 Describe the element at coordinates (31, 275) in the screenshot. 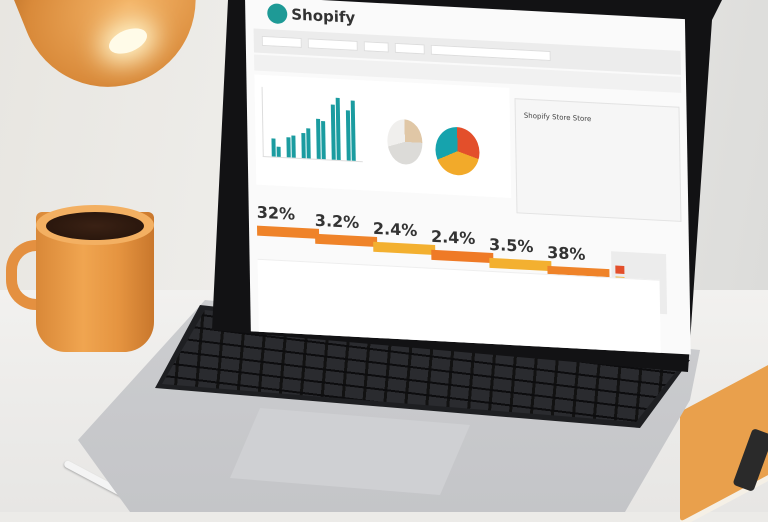

I see `mug-handle` at that location.